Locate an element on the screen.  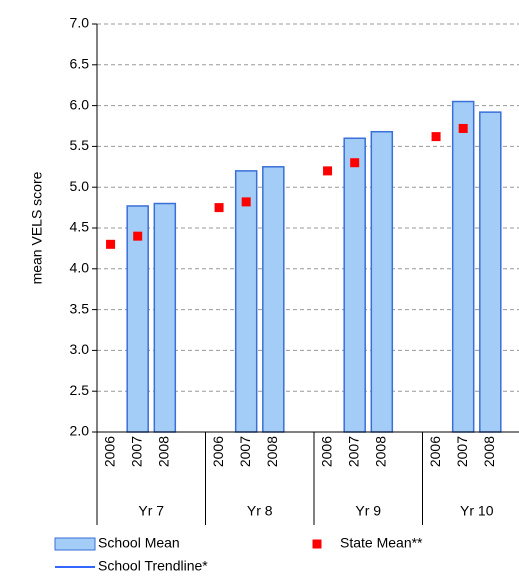
y-tick-label: 2.0 is located at coordinates (80, 431).